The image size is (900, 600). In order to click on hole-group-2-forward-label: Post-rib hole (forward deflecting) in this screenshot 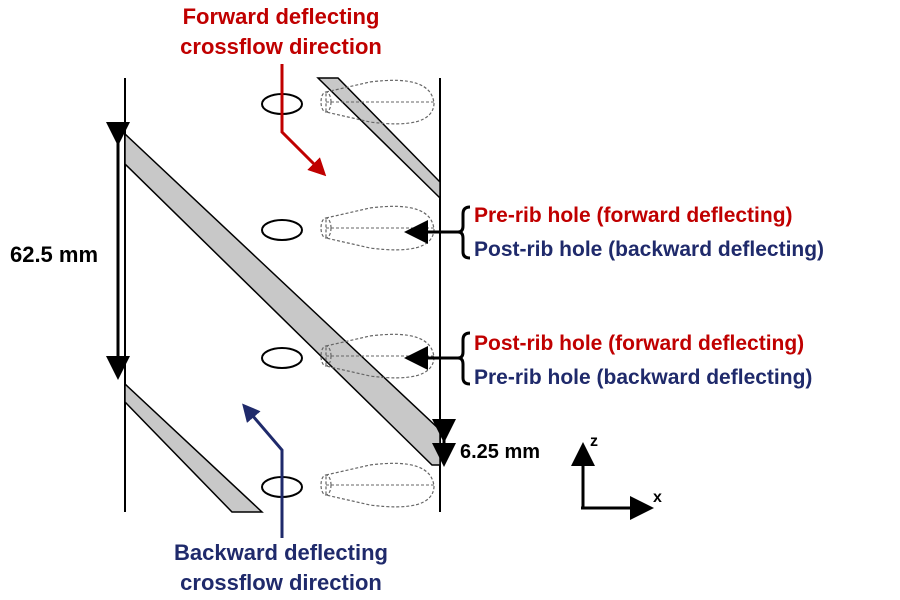, I will do `click(639, 343)`.